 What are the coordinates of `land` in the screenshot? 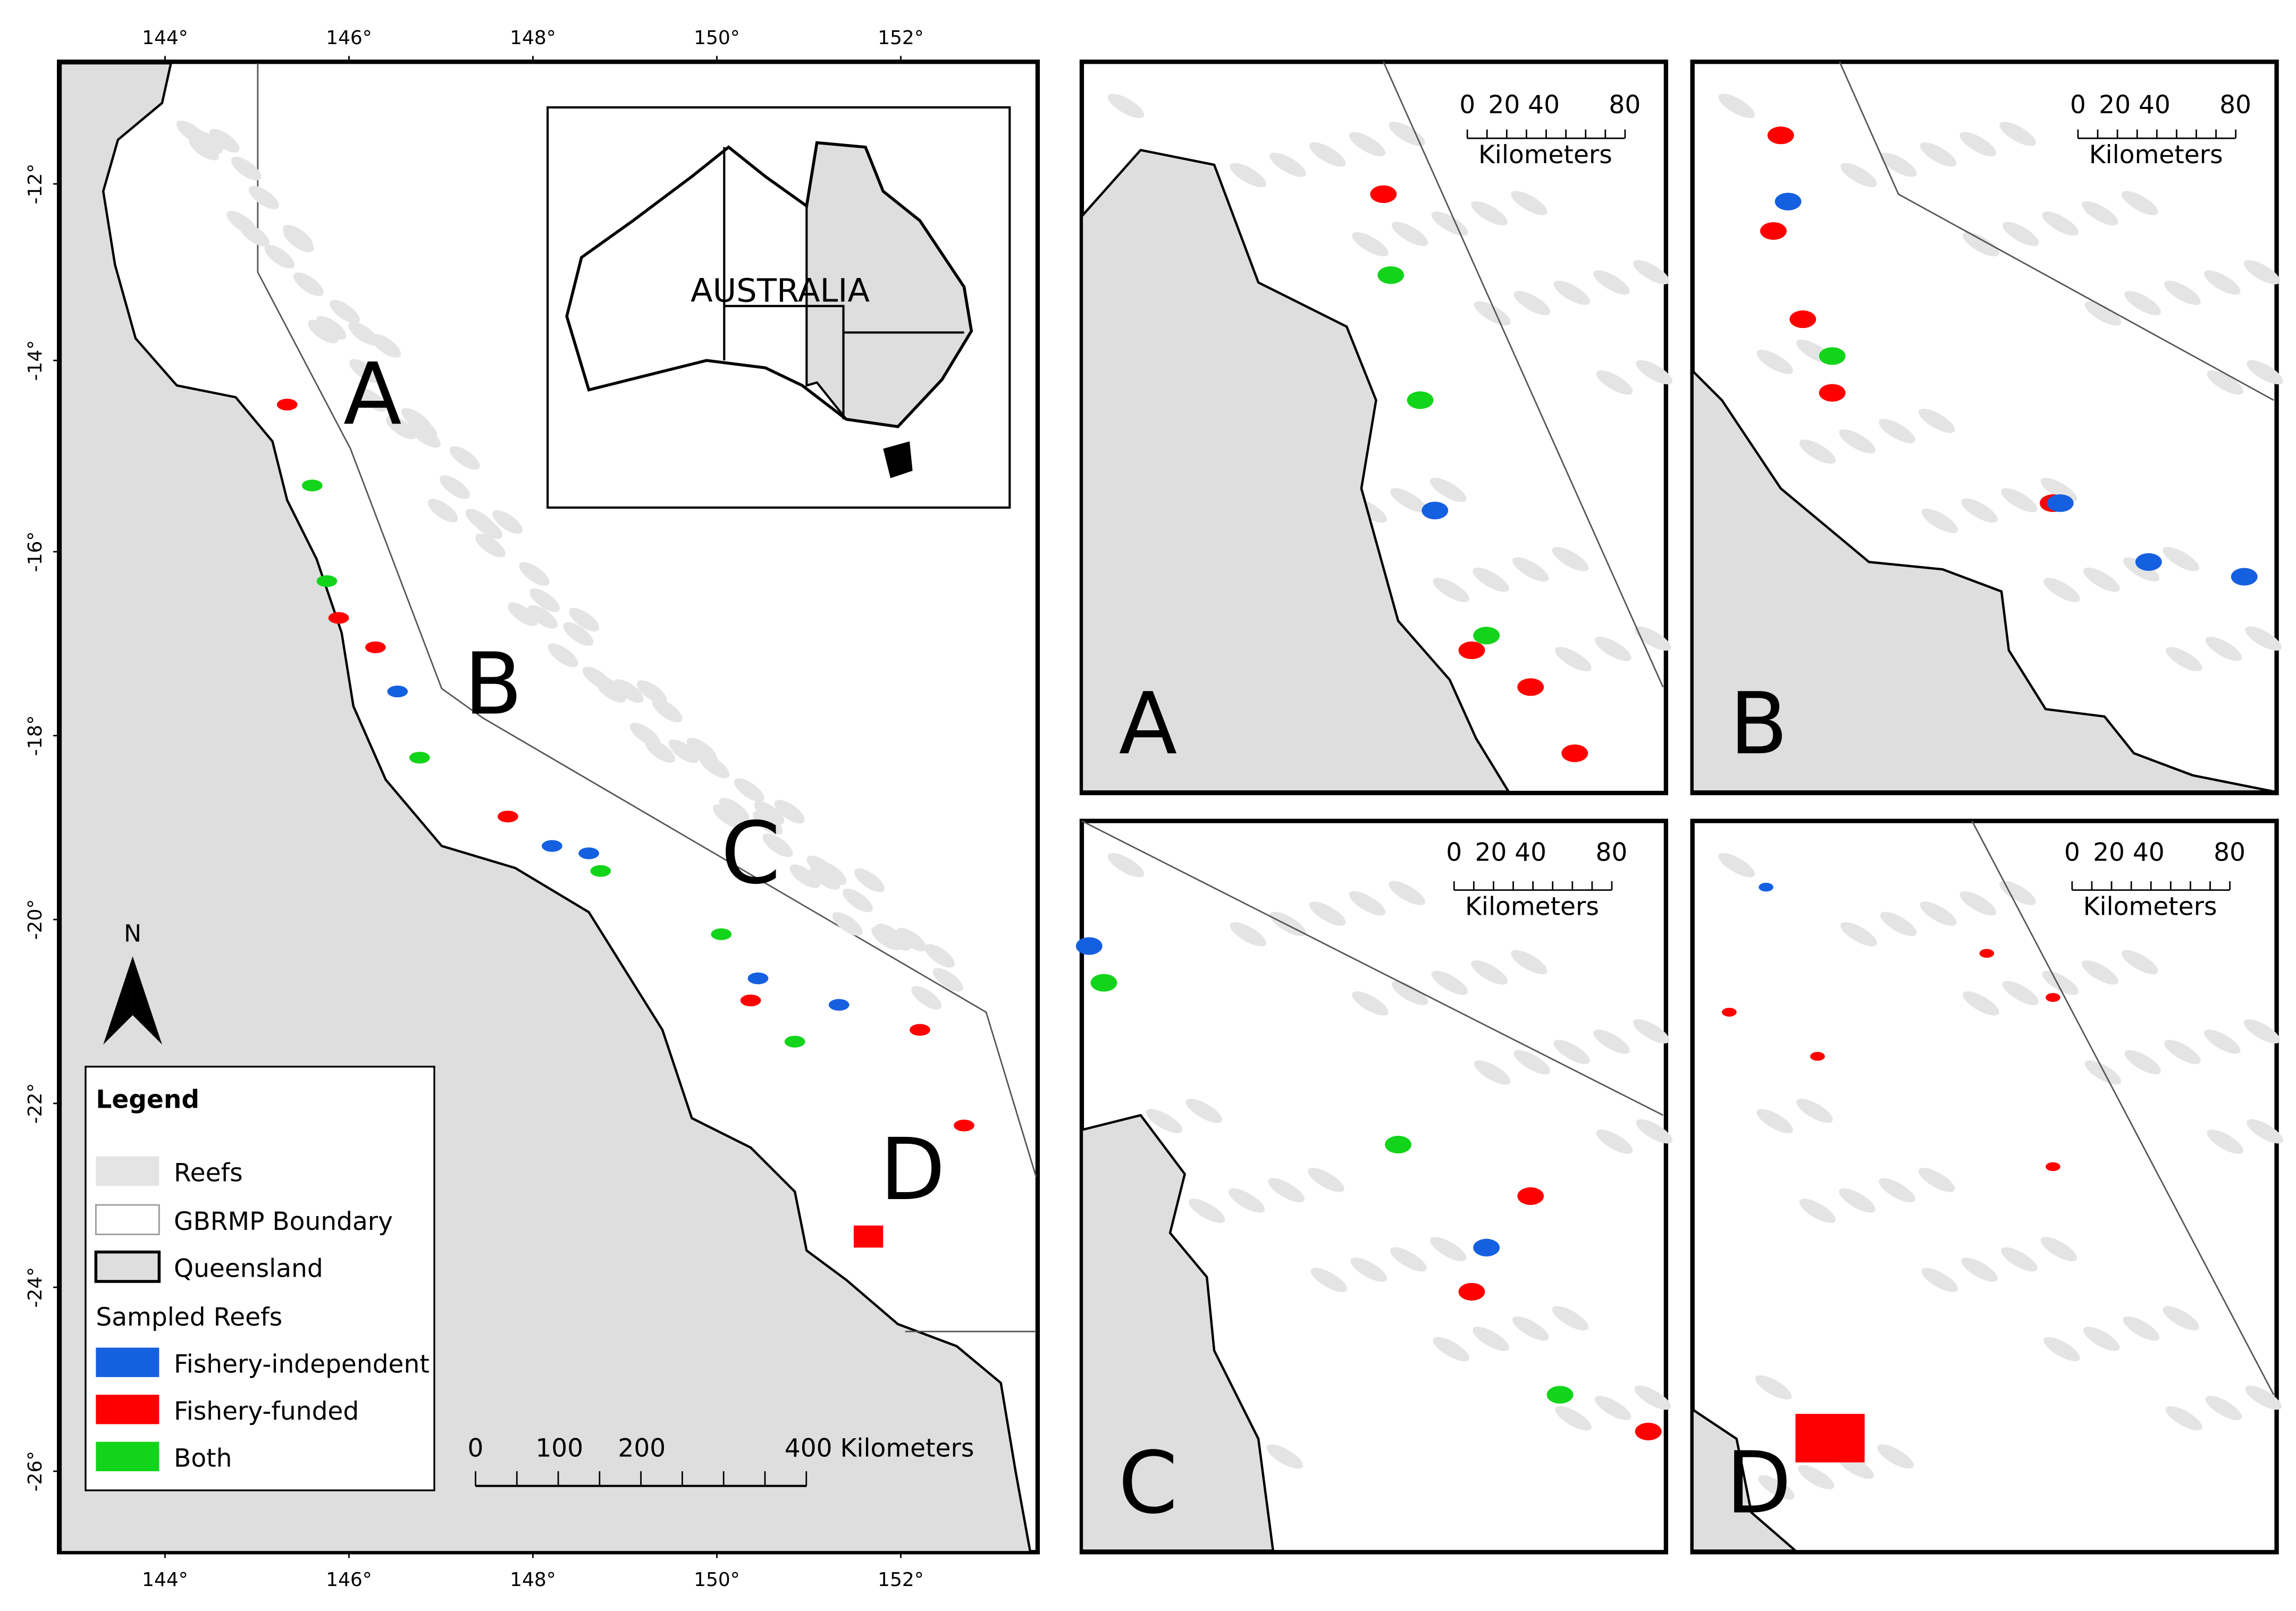 It's located at (1177, 1333).